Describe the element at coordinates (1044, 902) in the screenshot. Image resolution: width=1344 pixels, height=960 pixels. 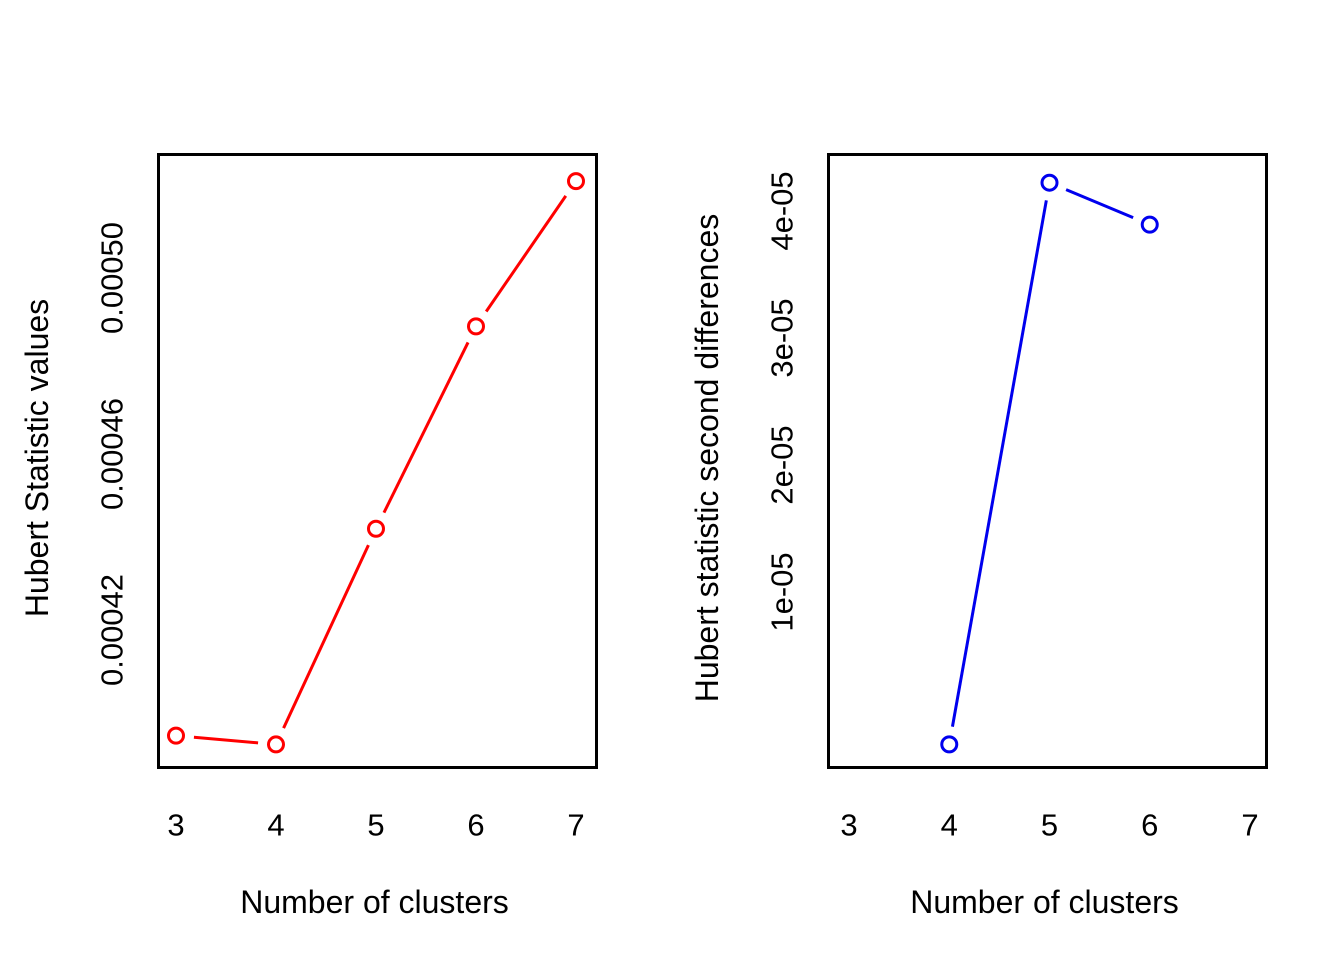
I see `right-x-axis-title: Number of clusters` at that location.